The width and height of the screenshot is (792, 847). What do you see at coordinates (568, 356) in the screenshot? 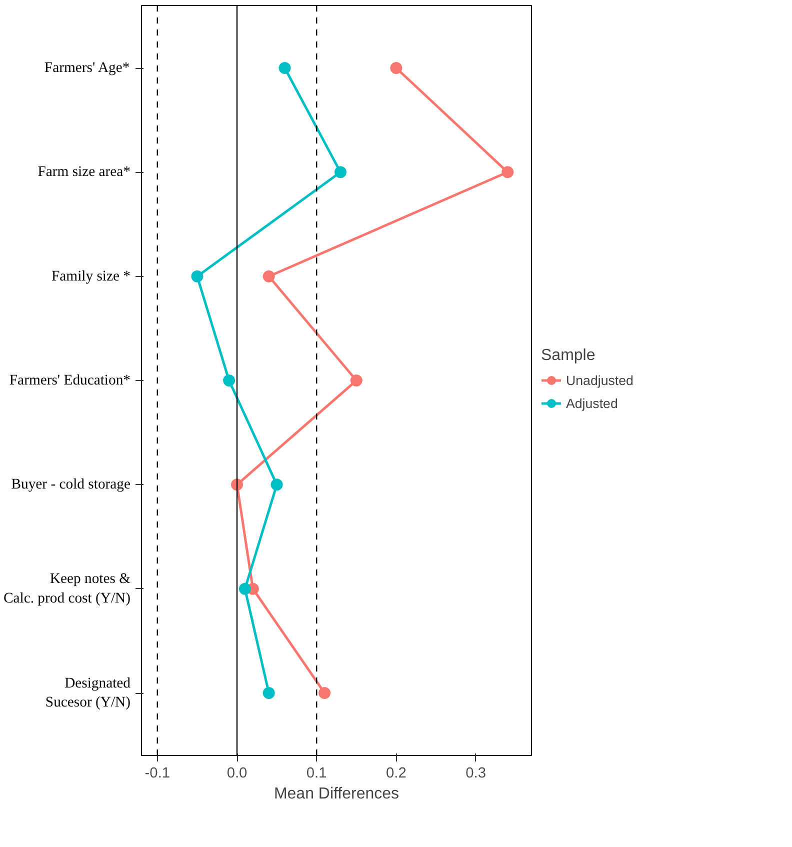
I see `legend-title: Sample` at bounding box center [568, 356].